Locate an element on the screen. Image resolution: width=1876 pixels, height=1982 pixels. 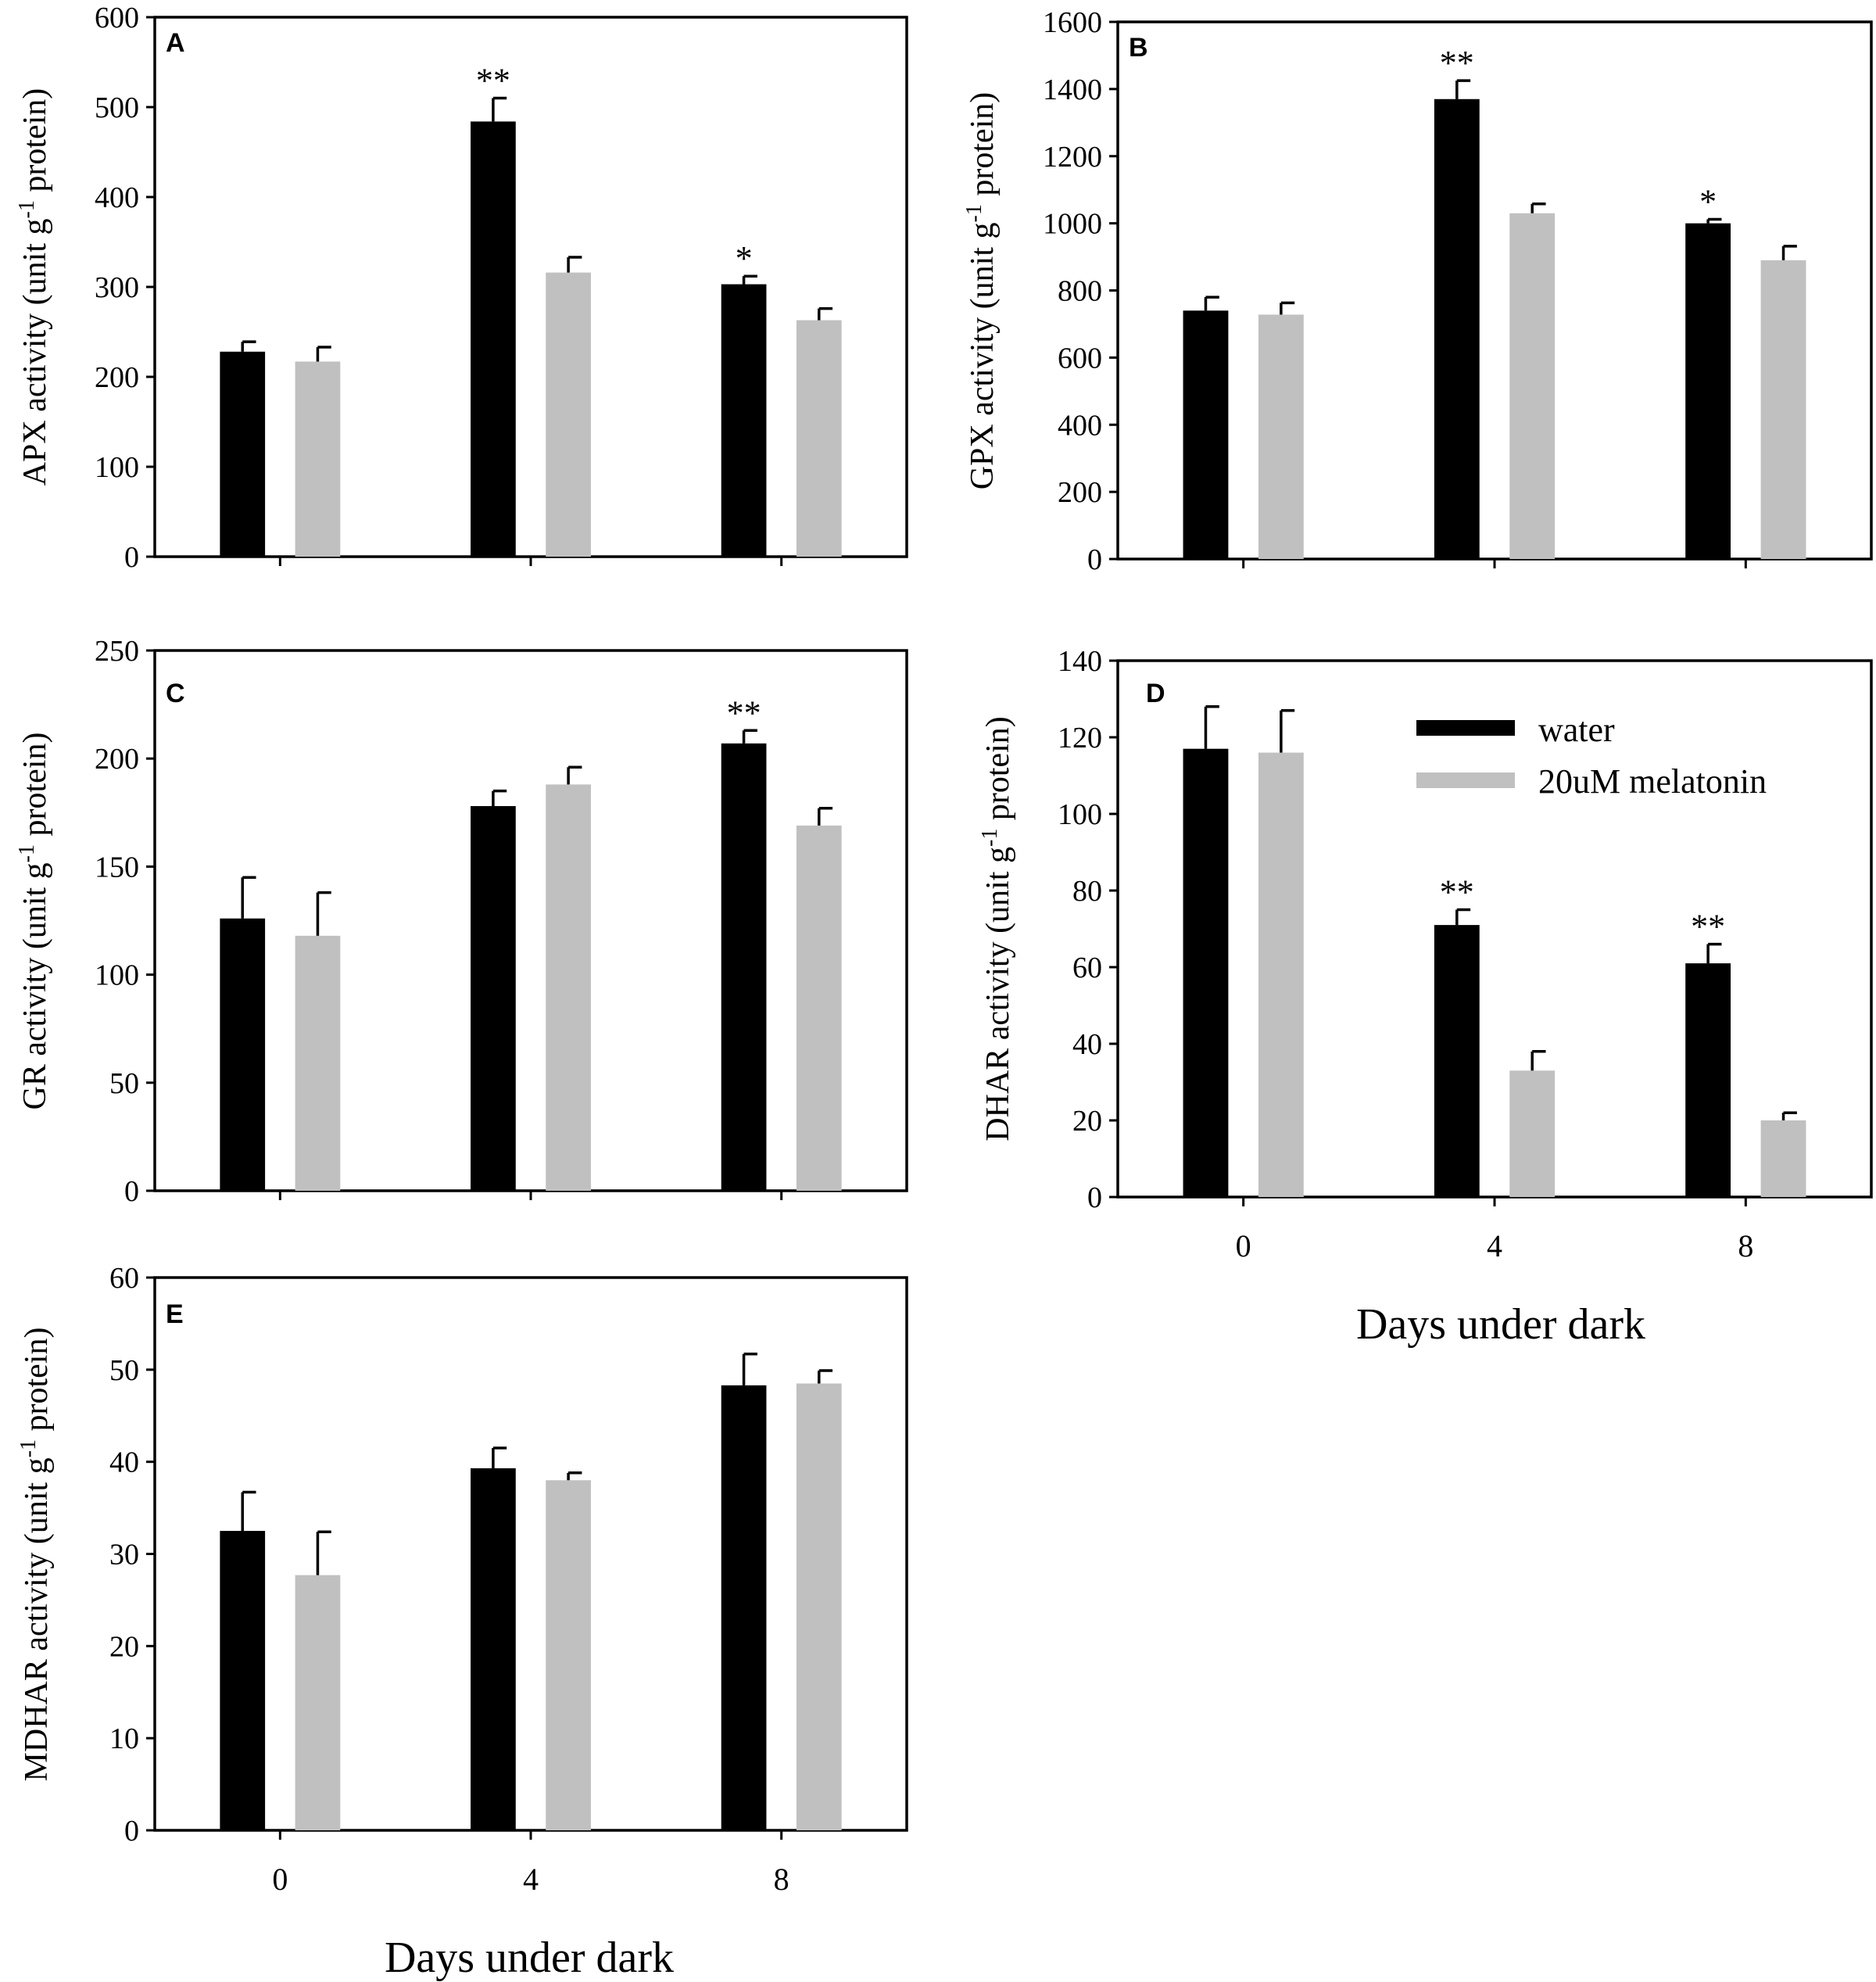
y-tick-label: 1200 is located at coordinates (1072, 157).